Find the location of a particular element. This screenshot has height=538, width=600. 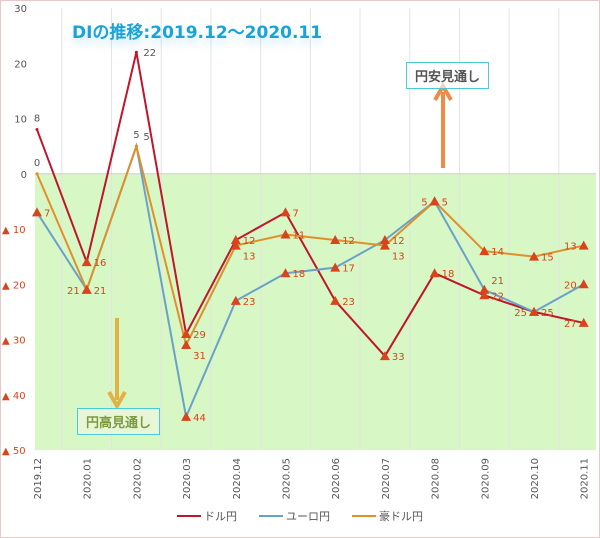

y-tick-label: 20 is located at coordinates (20, 64).